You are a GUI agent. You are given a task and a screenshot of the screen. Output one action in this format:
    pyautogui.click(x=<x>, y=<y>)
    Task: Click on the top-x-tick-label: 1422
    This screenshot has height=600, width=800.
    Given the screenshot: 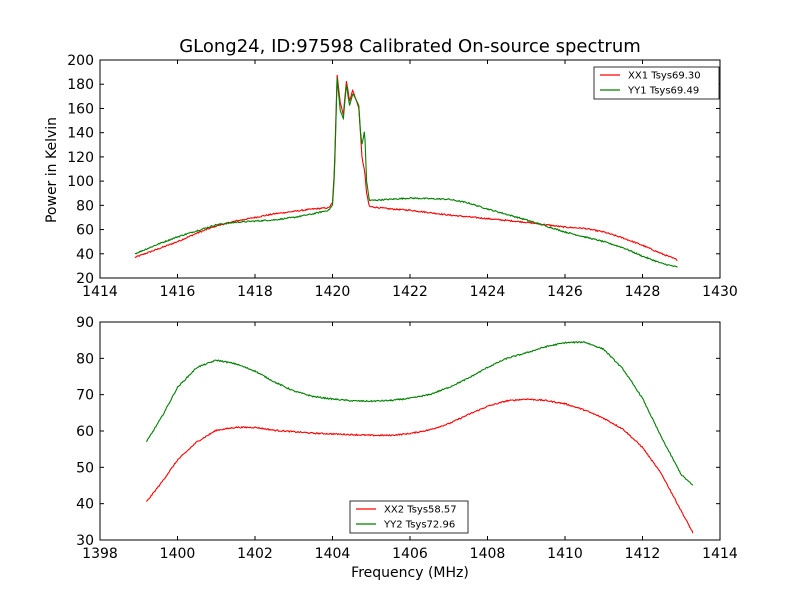 What is the action you would take?
    pyautogui.click(x=410, y=292)
    